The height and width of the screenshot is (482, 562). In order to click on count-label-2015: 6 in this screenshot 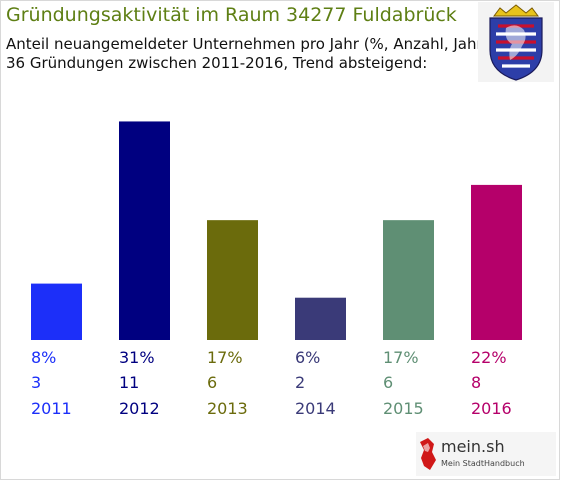, I will do `click(388, 382)`.